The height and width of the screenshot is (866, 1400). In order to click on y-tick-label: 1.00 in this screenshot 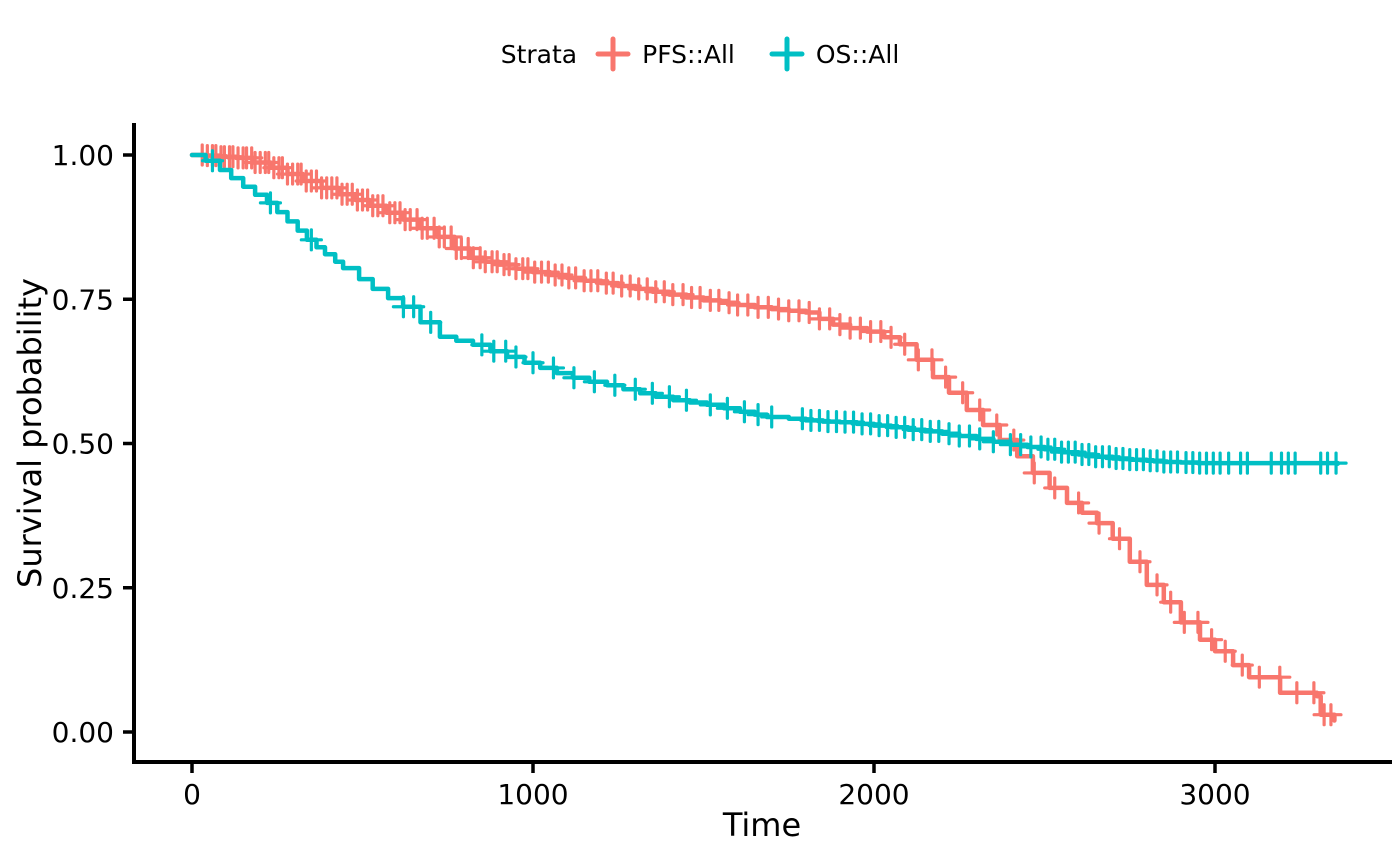, I will do `click(83, 155)`.